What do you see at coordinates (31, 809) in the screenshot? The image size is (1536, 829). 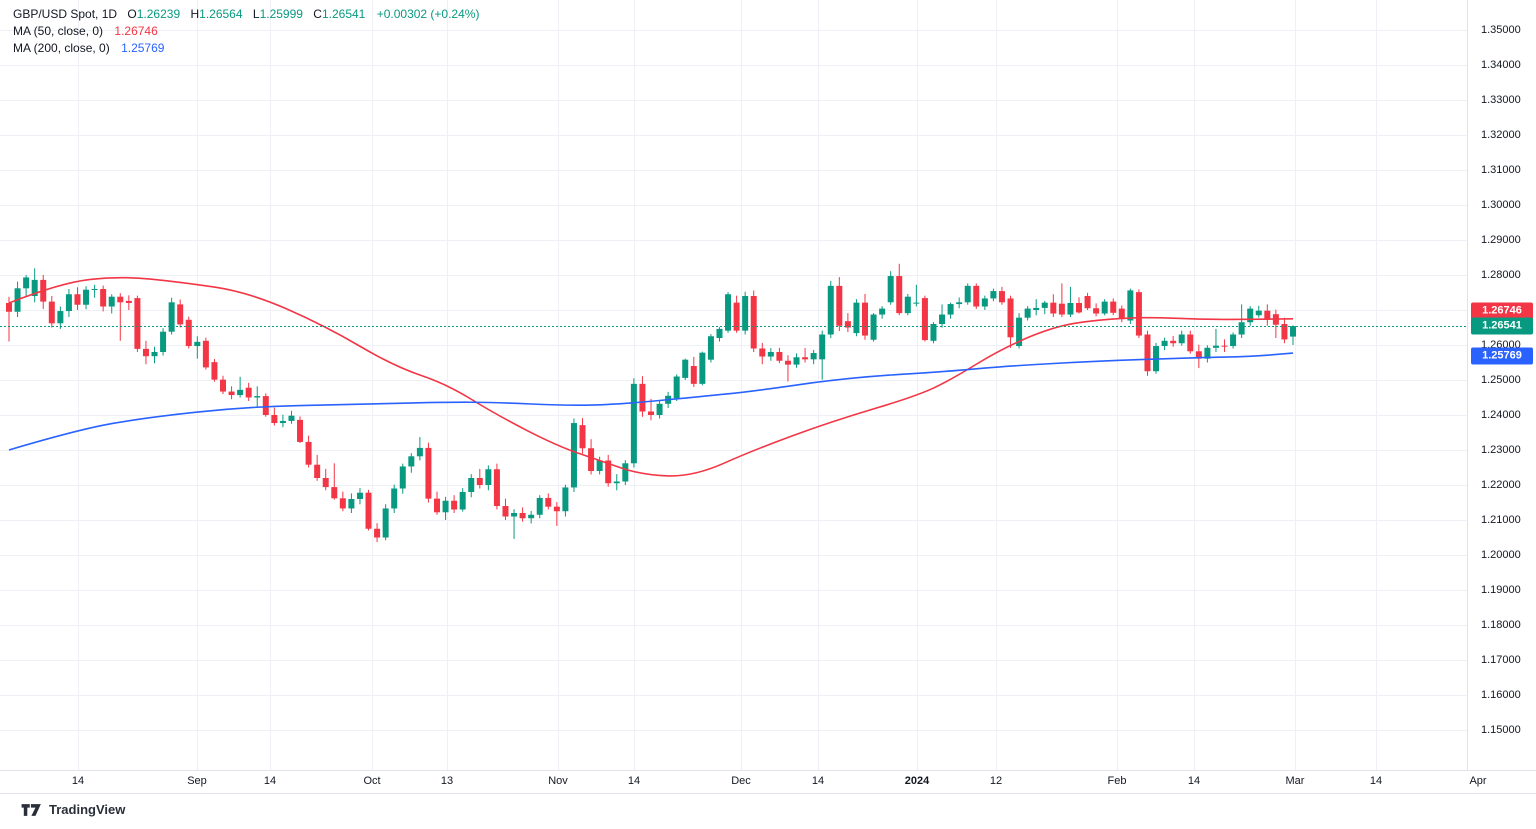 I see `tradingview-mark-icon` at bounding box center [31, 809].